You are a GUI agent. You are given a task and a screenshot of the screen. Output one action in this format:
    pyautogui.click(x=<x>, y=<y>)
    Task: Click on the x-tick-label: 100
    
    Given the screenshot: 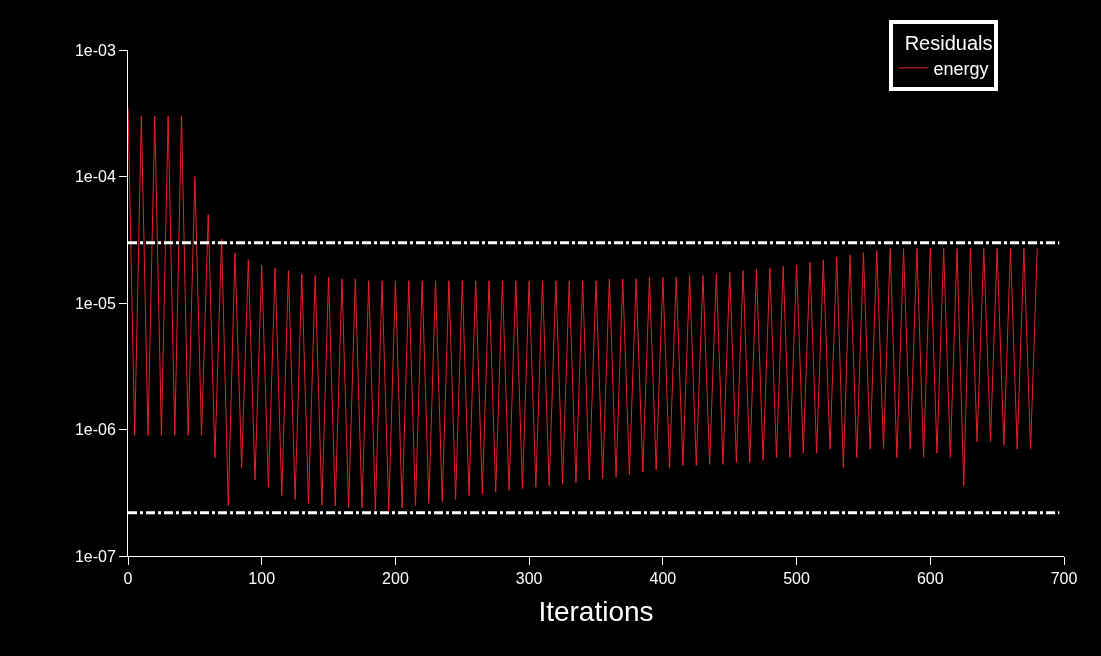 What is the action you would take?
    pyautogui.click(x=262, y=579)
    